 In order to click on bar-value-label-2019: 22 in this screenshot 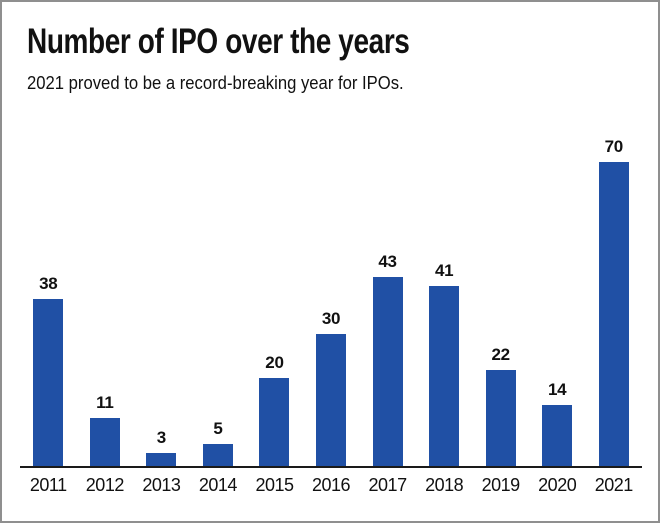, I will do `click(500, 354)`.